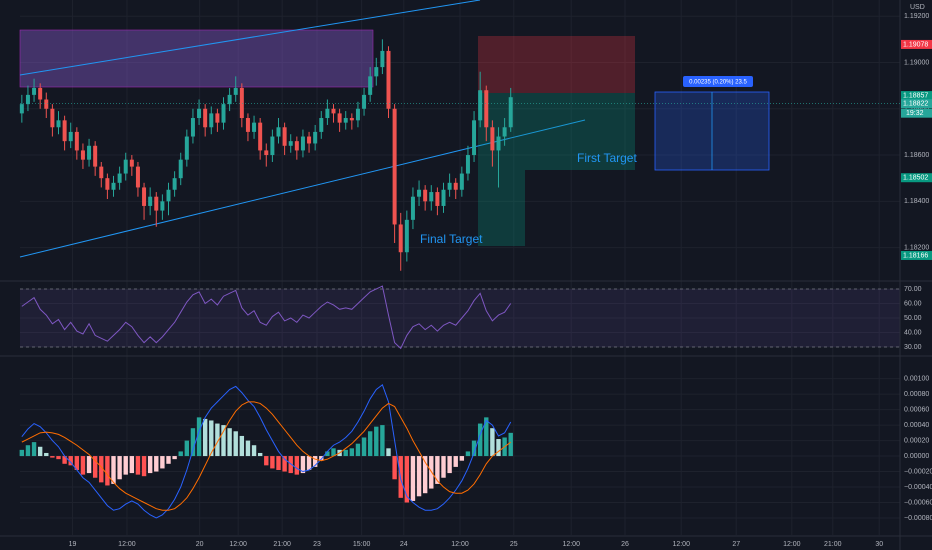 Image resolution: width=932 pixels, height=550 pixels. What do you see at coordinates (833, 544) in the screenshot?
I see `x-tick-label: 21:00` at bounding box center [833, 544].